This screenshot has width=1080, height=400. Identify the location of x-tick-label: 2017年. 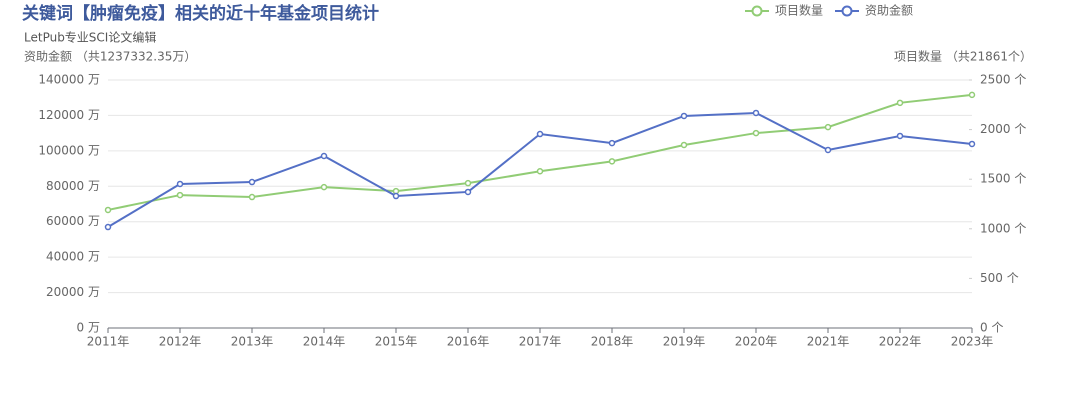
(540, 342).